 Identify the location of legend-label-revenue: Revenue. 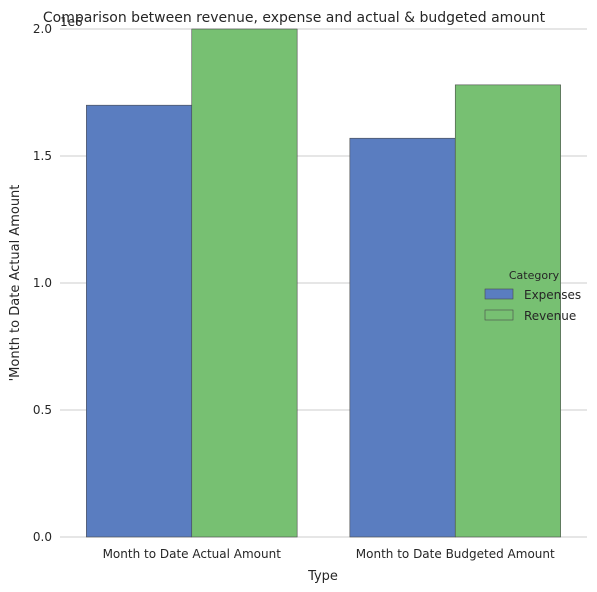
(550, 316).